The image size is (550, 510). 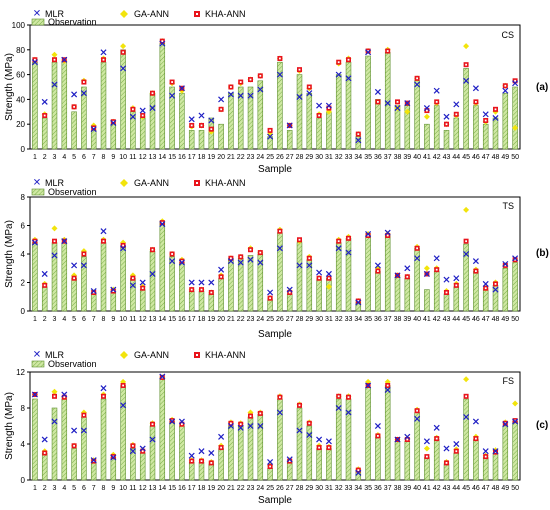 I want to click on x-tick-label: 2, so click(x=45, y=157).